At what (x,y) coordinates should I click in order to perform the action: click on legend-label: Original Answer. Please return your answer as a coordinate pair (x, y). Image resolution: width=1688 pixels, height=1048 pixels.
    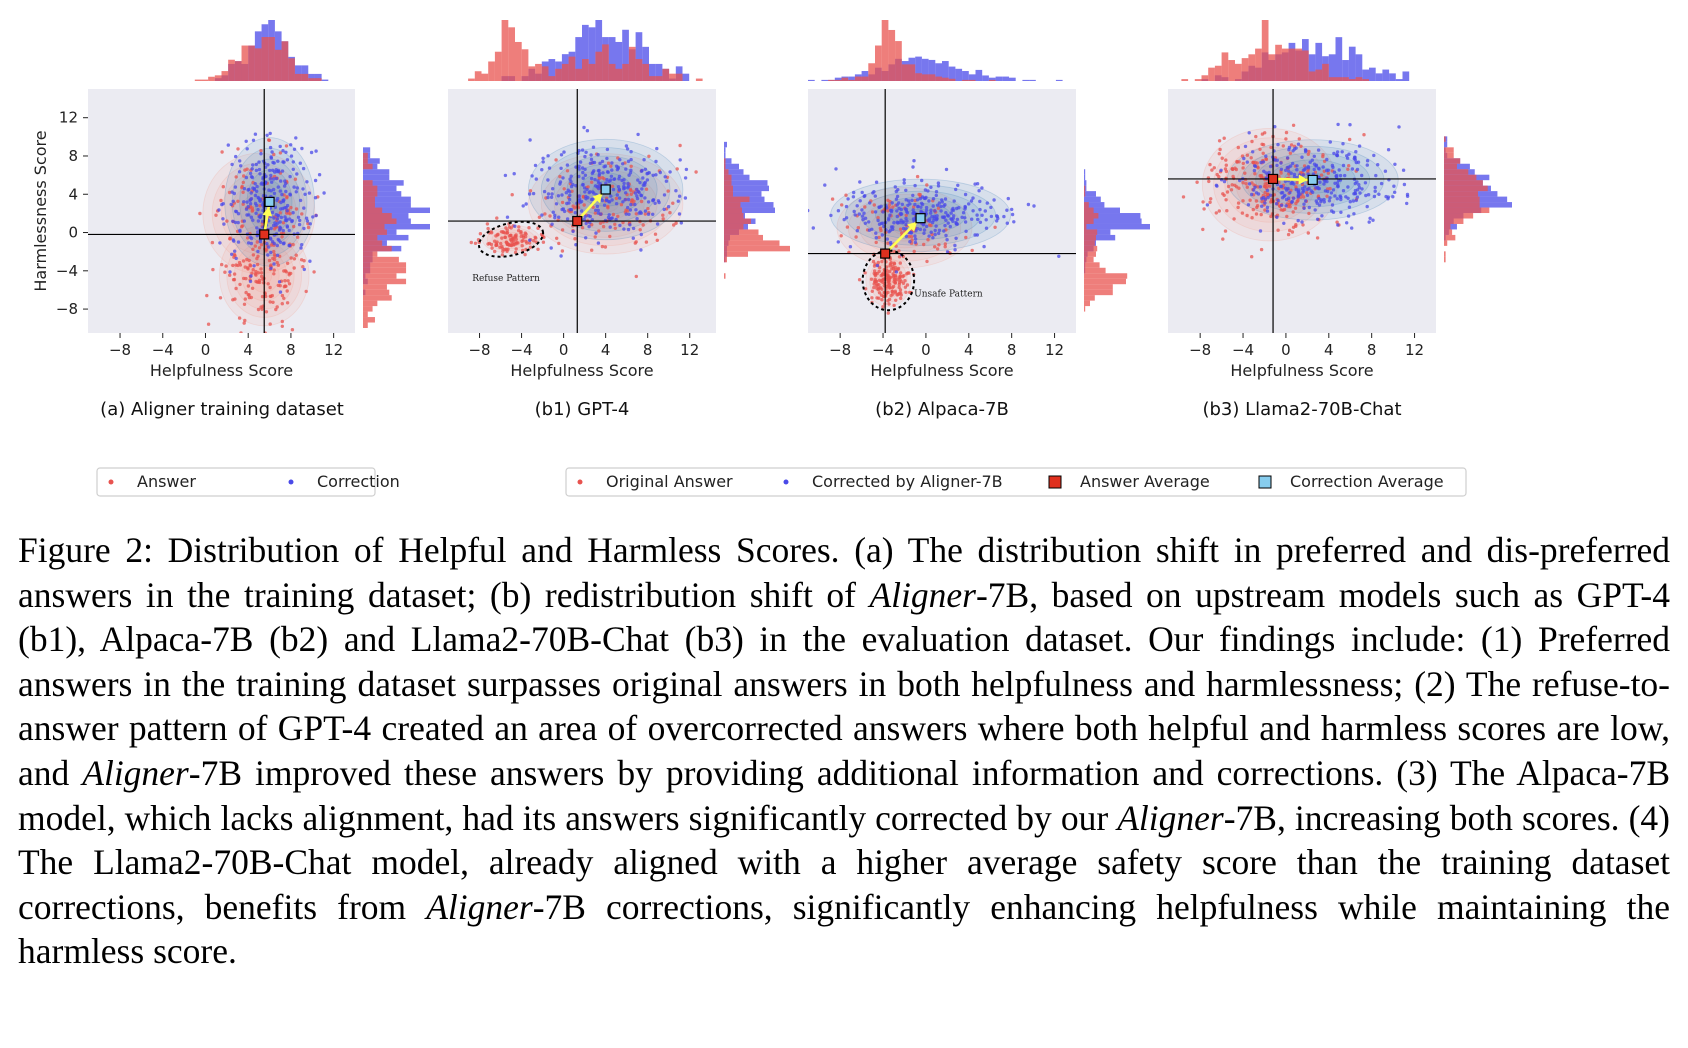
    Looking at the image, I should click on (669, 481).